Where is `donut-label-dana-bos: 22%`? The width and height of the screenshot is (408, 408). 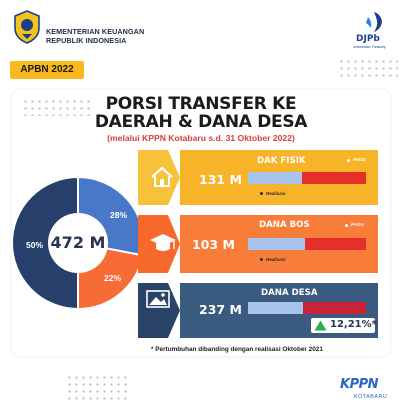 donut-label-dana-bos: 22% is located at coordinates (113, 278).